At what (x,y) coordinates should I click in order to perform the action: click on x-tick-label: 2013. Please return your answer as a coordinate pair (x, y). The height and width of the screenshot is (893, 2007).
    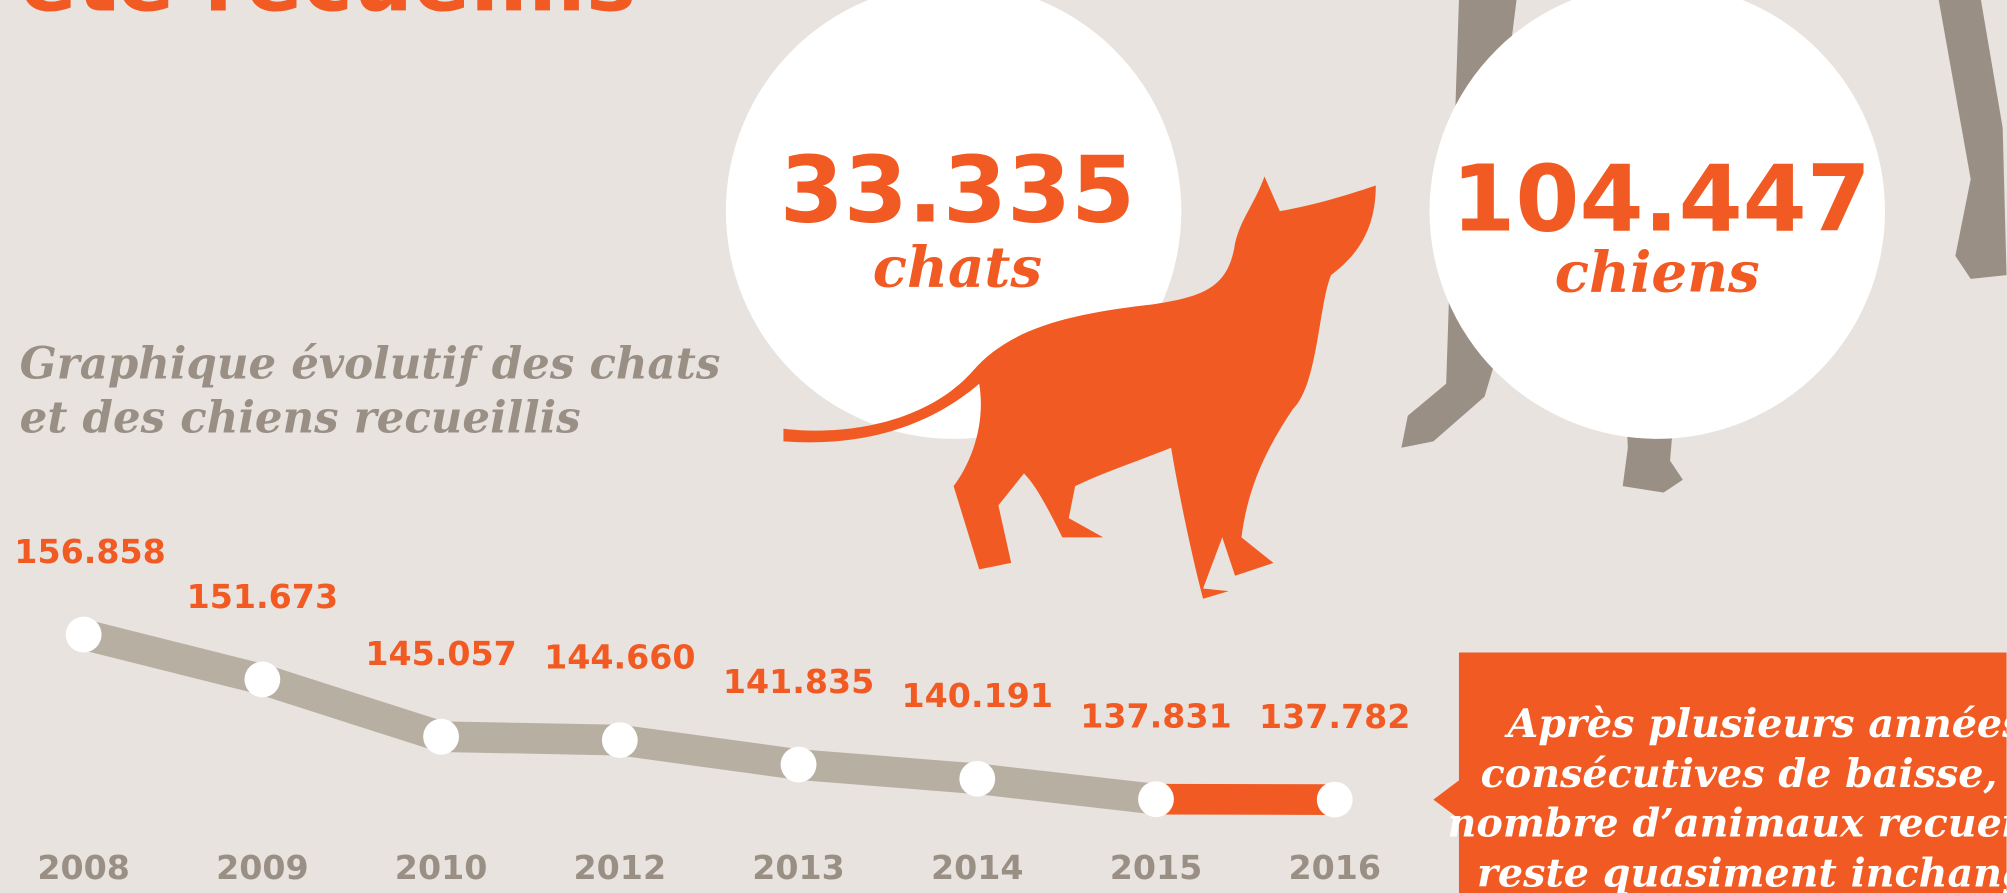
    Looking at the image, I should click on (798, 867).